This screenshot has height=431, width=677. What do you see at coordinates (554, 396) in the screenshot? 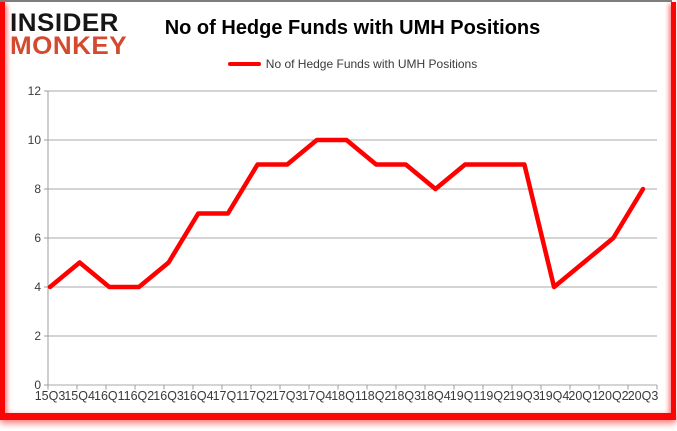
I see `x-axis-label: 19Q4` at bounding box center [554, 396].